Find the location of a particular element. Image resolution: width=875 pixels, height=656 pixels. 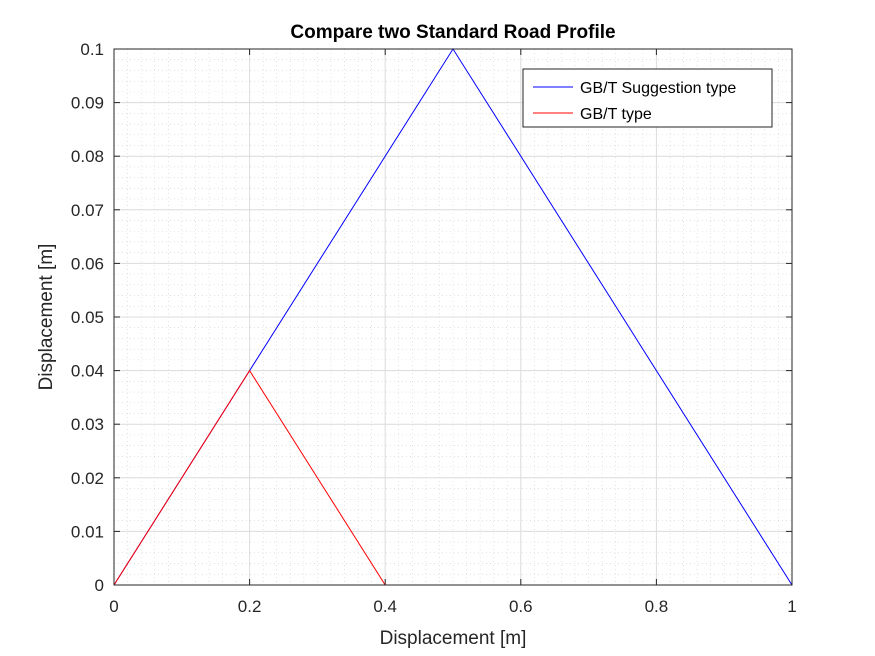

y-tick-label: 0.03 is located at coordinates (87, 424).